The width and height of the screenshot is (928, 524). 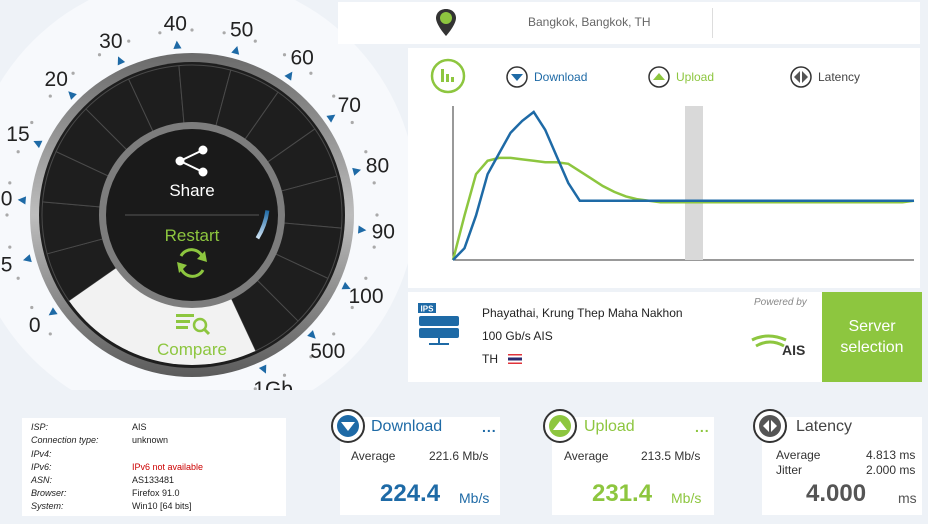 I want to click on upload-title: Upload, so click(x=609, y=426).